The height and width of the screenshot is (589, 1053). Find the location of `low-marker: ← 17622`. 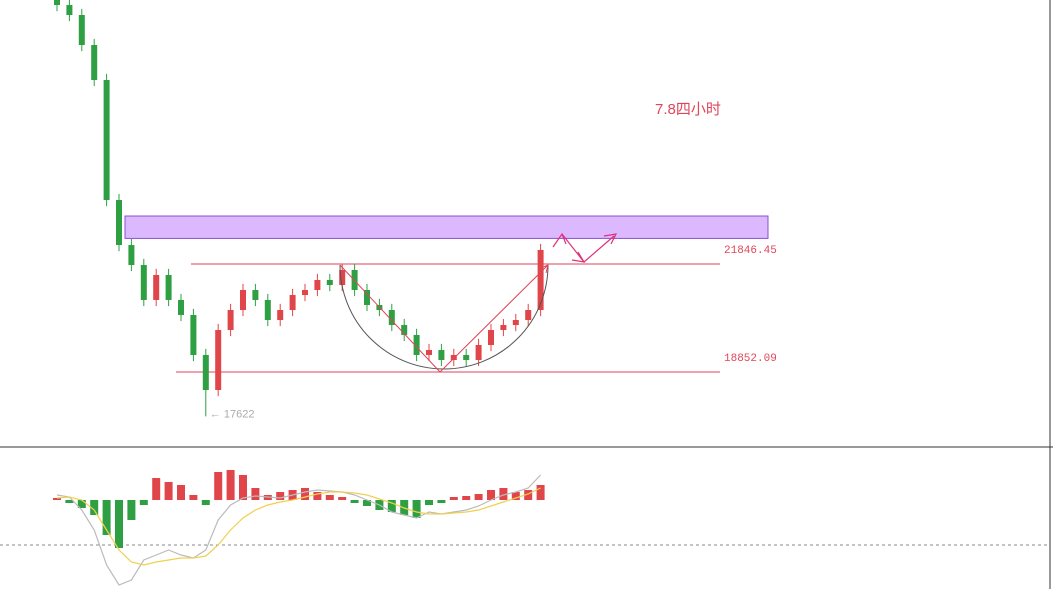

low-marker: ← 17622 is located at coordinates (232, 414).